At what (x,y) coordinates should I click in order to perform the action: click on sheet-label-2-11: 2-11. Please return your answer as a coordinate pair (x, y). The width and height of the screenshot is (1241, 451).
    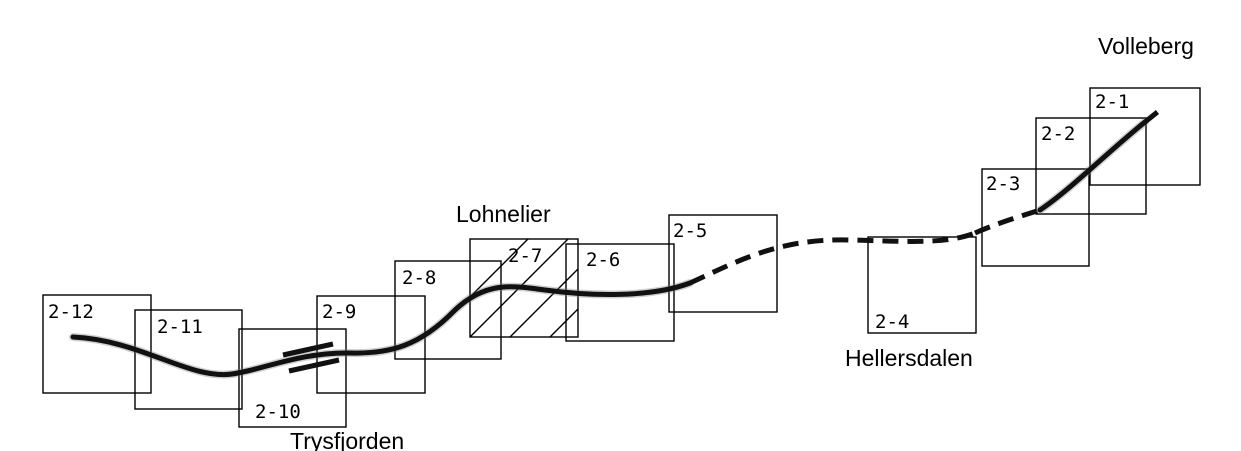
    Looking at the image, I should click on (180, 327).